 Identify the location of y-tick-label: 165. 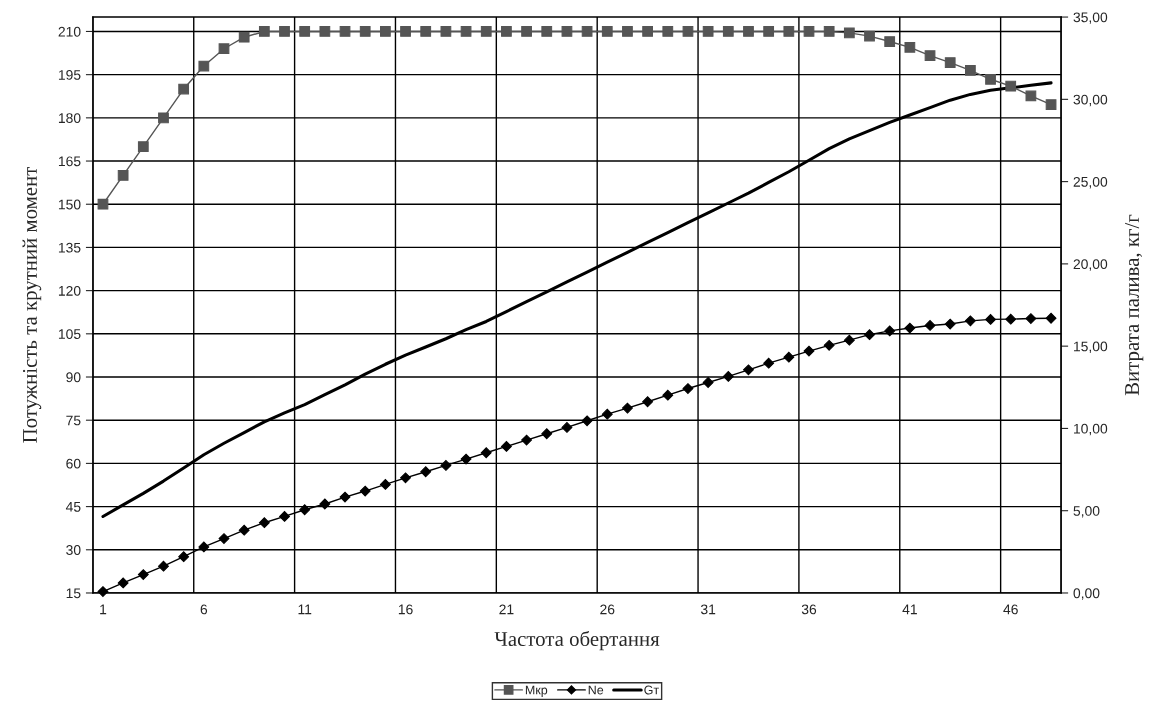
(69, 161).